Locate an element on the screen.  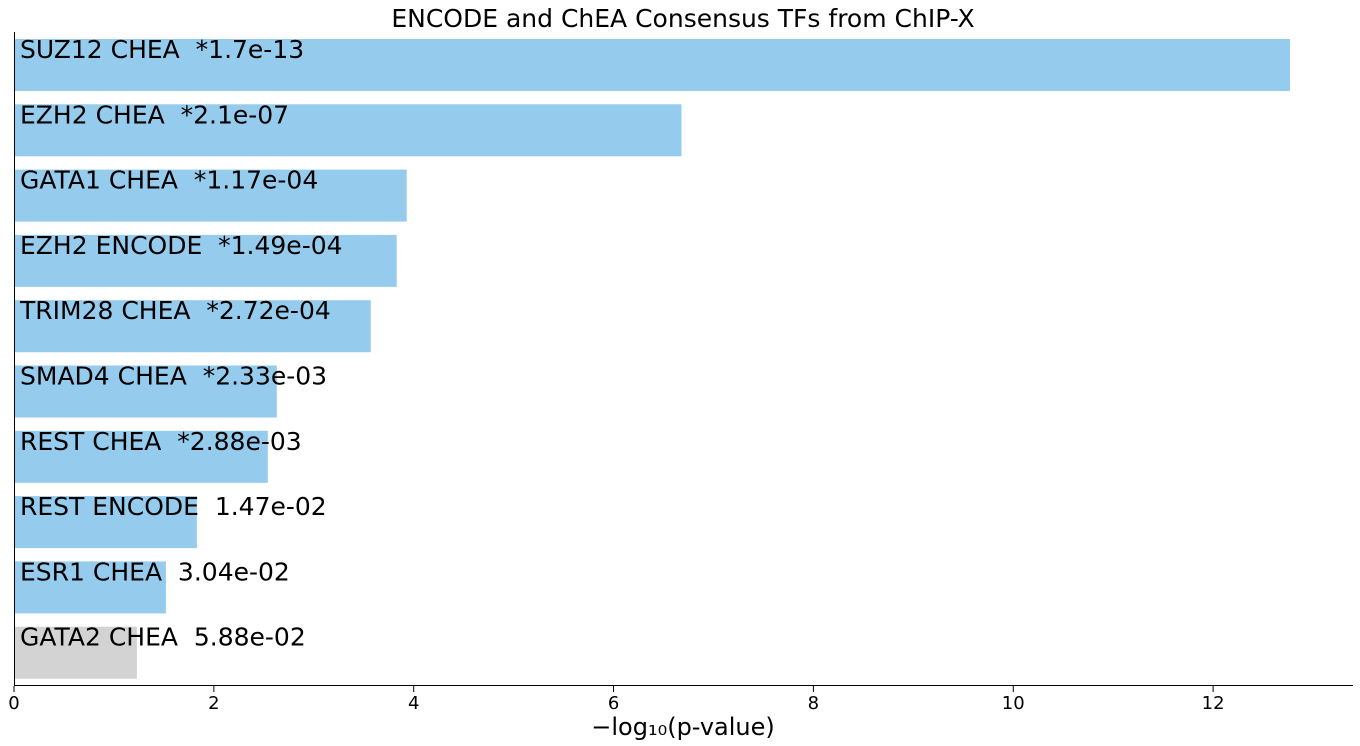
bar-label: SMAD4 CHEA *2.33e-03 is located at coordinates (173, 376).